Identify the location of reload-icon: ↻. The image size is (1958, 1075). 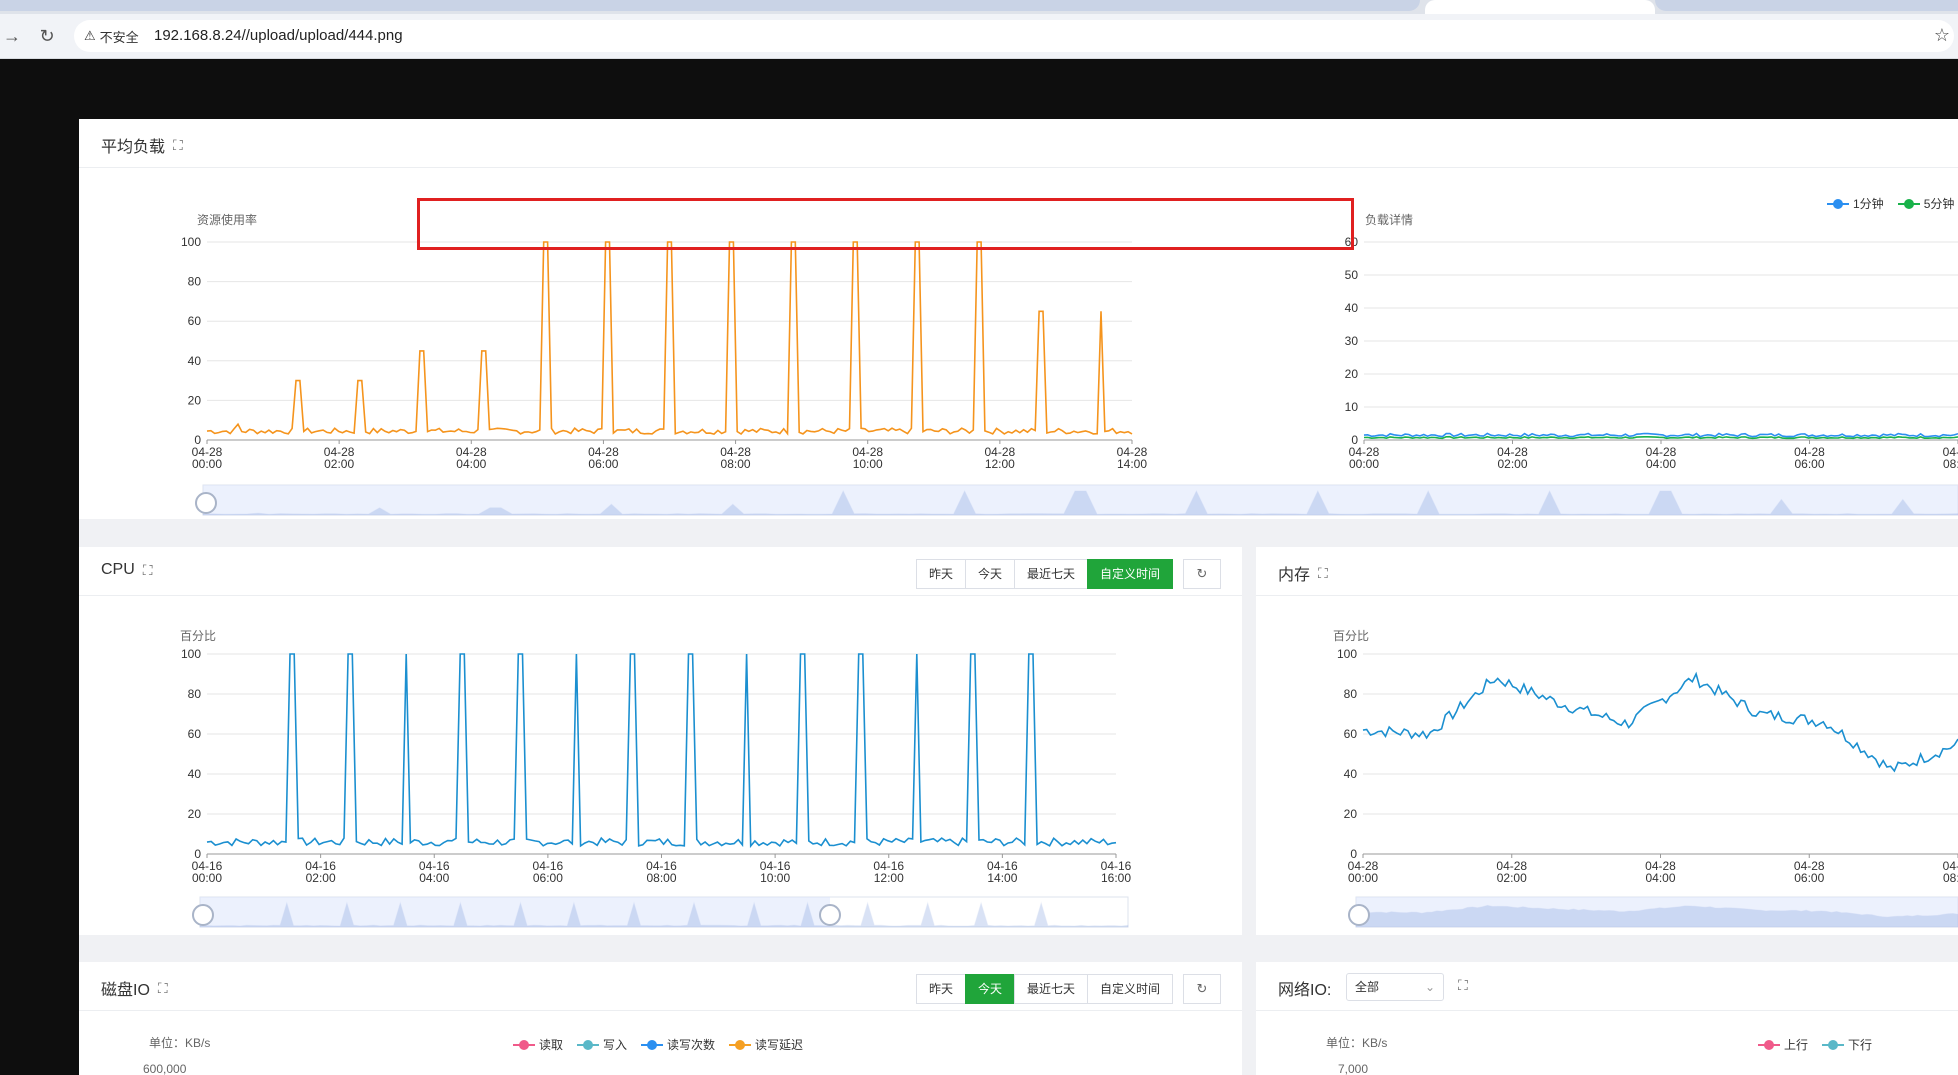
(47, 36).